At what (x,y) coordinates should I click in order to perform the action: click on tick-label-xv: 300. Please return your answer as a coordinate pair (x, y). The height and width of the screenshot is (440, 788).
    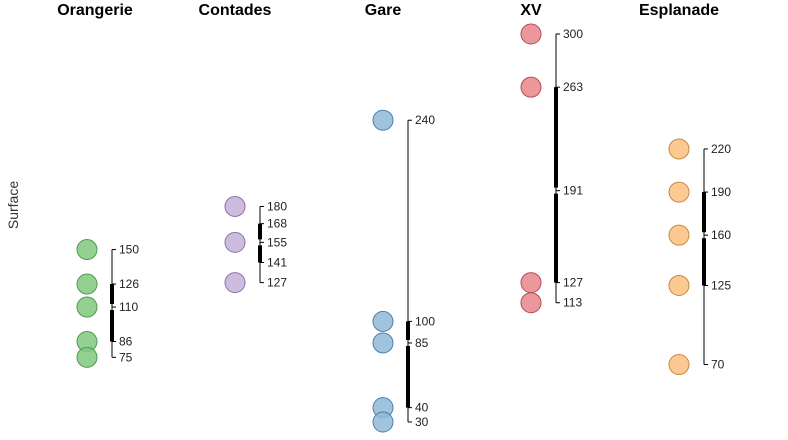
    Looking at the image, I should click on (573, 34).